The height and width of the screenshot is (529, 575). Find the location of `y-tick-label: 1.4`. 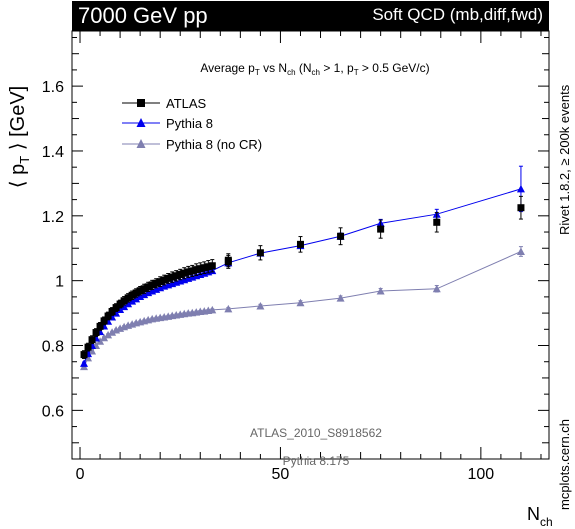

y-tick-label: 1.4 is located at coordinates (53, 152).